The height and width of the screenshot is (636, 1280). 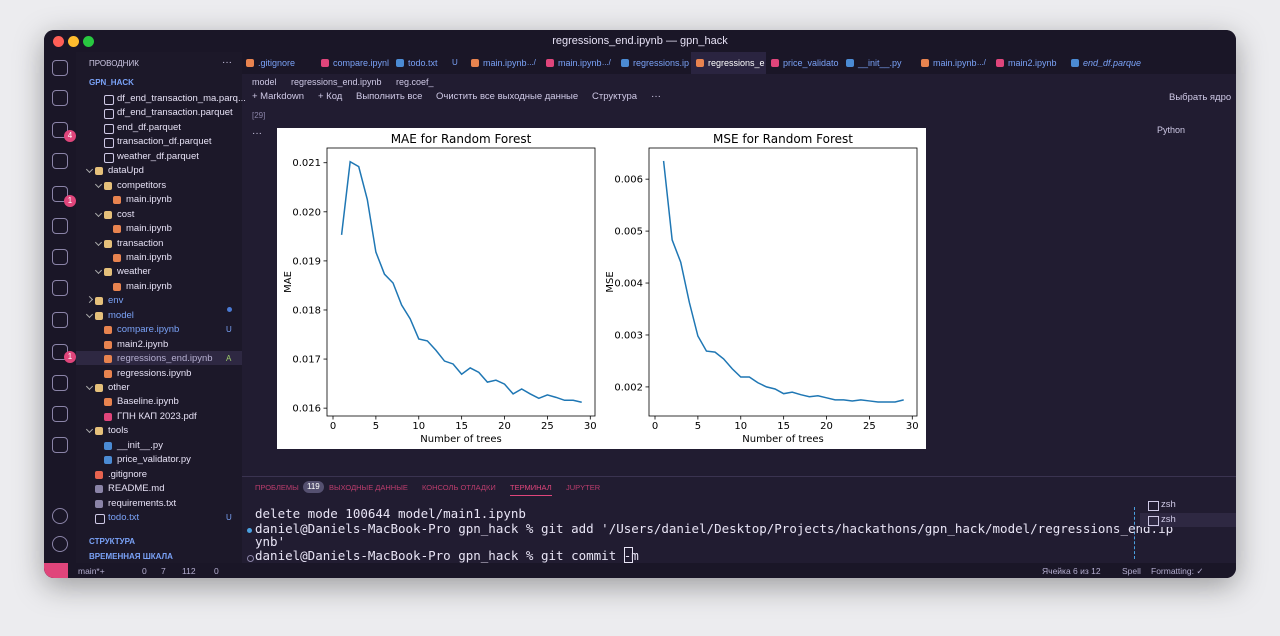 What do you see at coordinates (158, 156) in the screenshot?
I see `tree-item: weather_df.parquet` at bounding box center [158, 156].